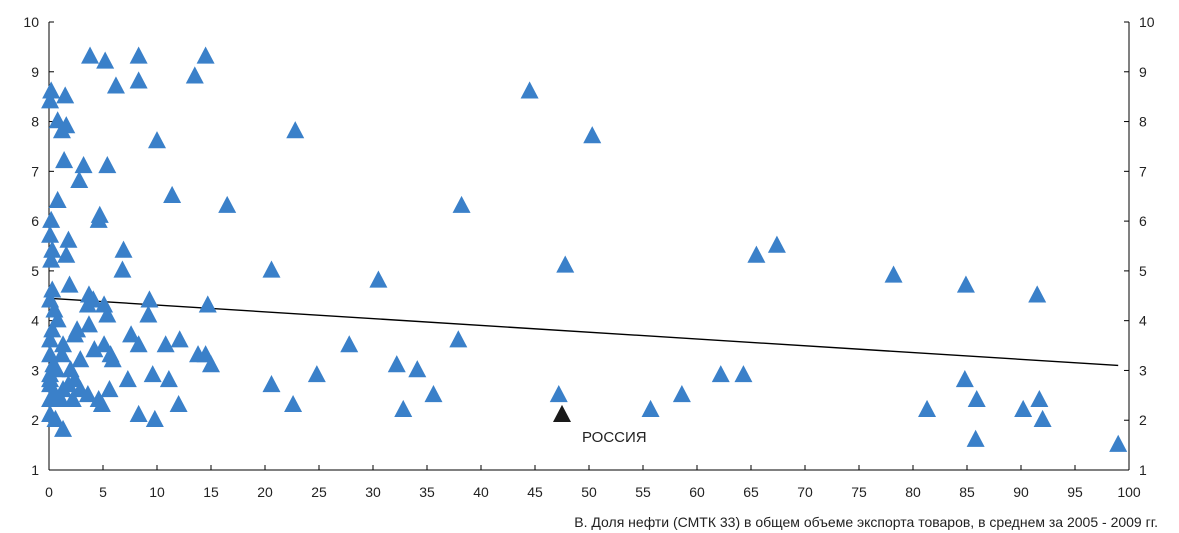 The width and height of the screenshot is (1179, 533). Describe the element at coordinates (913, 492) in the screenshot. I see `x-tick-label: 80` at that location.